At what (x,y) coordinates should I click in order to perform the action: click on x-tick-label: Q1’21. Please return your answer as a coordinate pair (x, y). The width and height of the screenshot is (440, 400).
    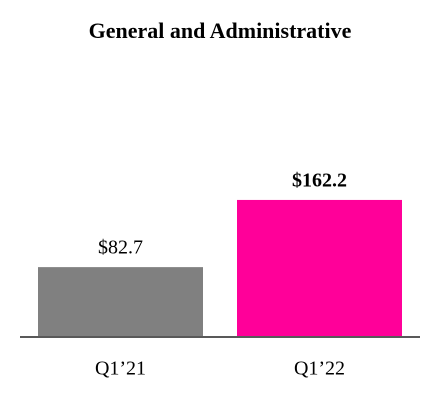
    Looking at the image, I should click on (120, 369).